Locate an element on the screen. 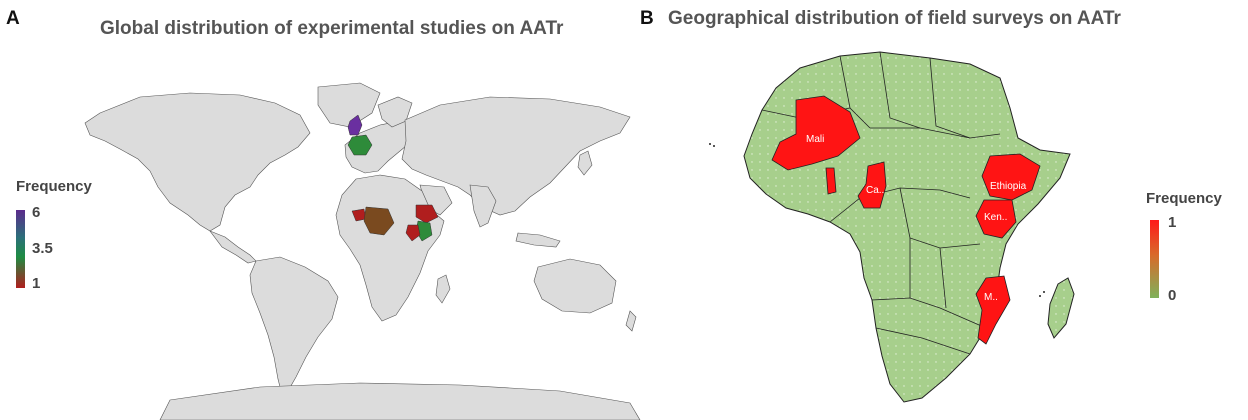 The height and width of the screenshot is (420, 1248). legend-a-title: Frequency is located at coordinates (54, 186).